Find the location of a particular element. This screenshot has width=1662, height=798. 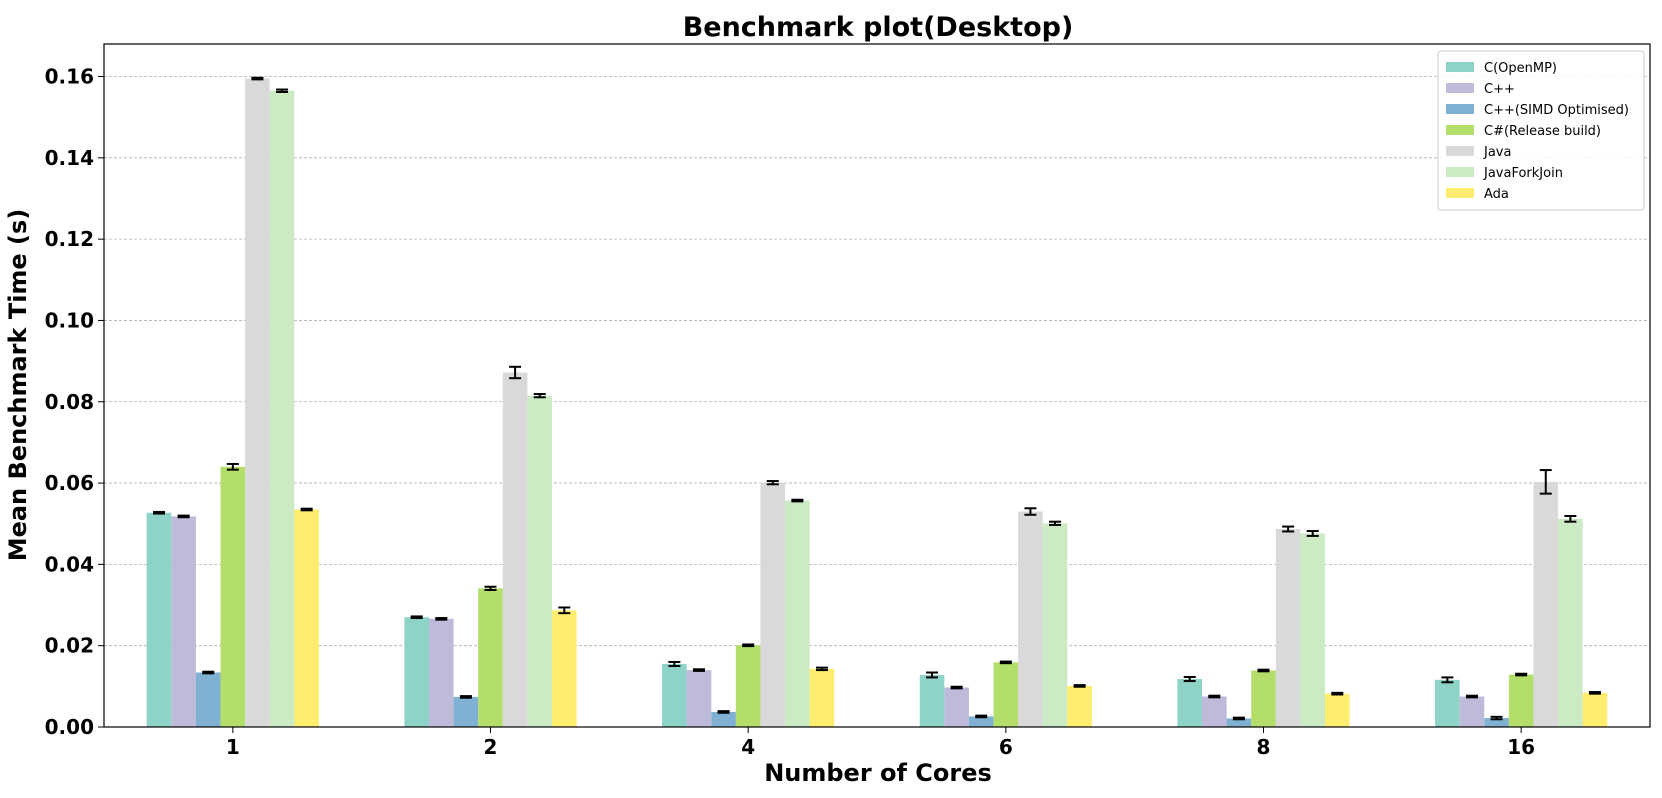

x-axis-label: Number of Cores is located at coordinates (878, 773).